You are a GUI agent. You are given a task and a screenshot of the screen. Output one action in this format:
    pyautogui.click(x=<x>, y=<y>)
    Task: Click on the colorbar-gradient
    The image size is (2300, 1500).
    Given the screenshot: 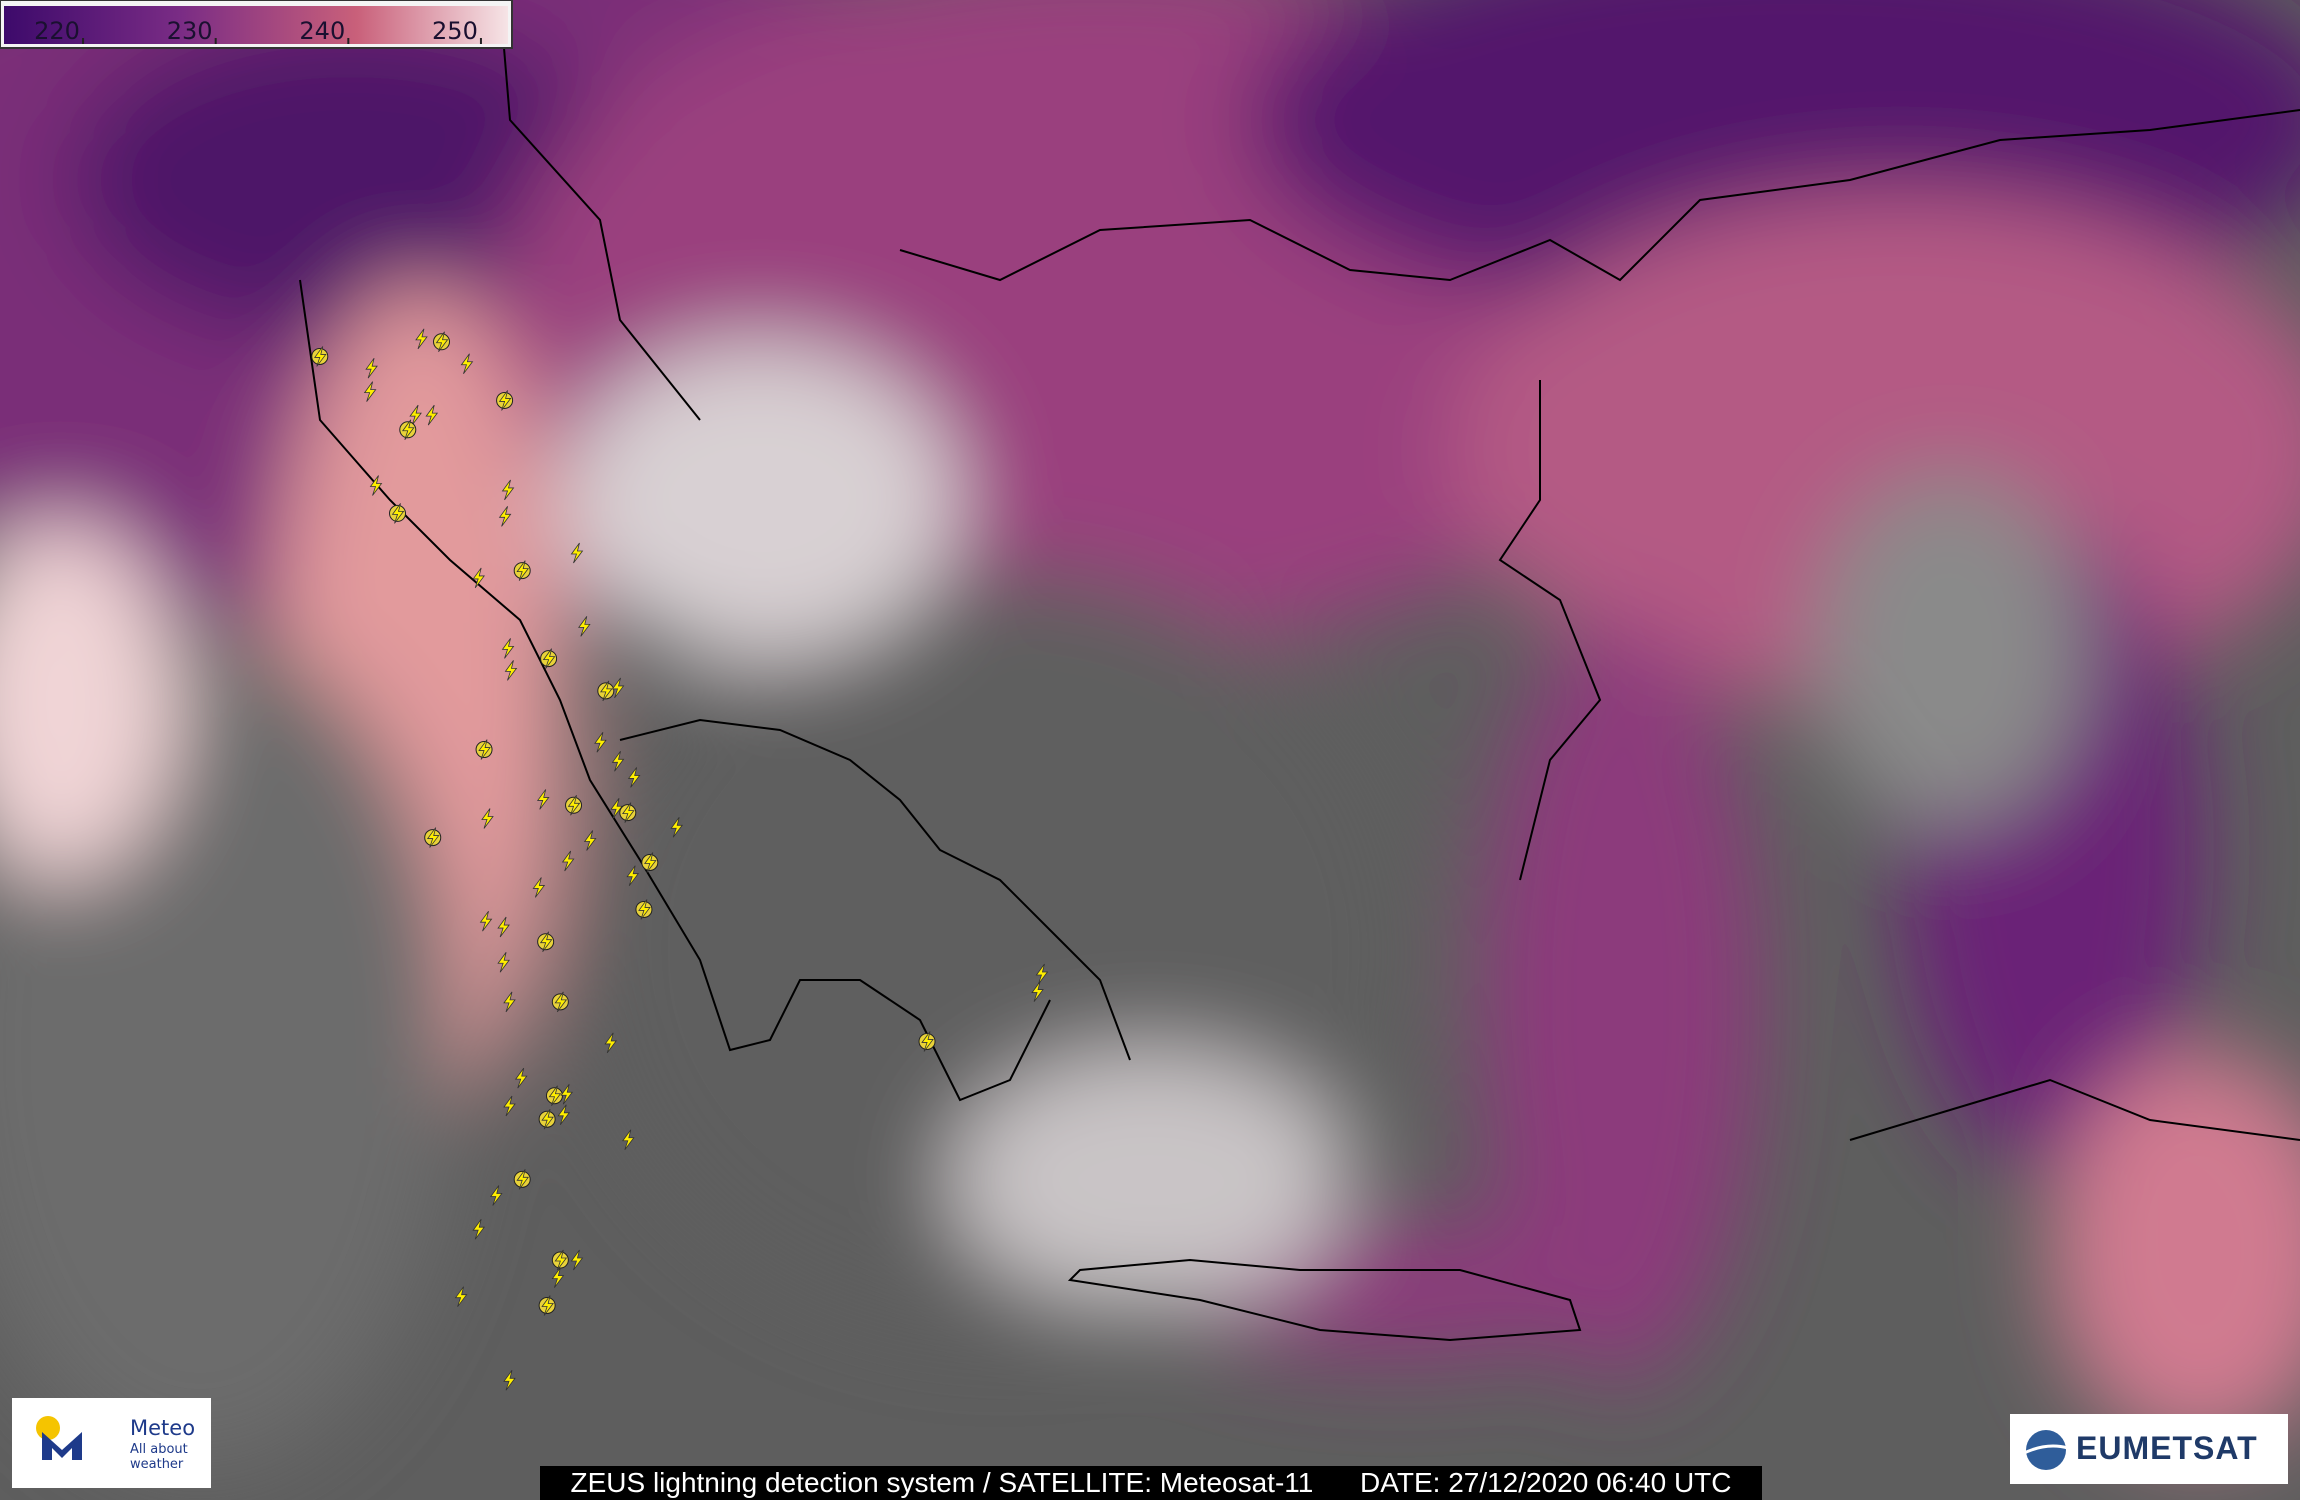 What is the action you would take?
    pyautogui.click(x=256, y=25)
    